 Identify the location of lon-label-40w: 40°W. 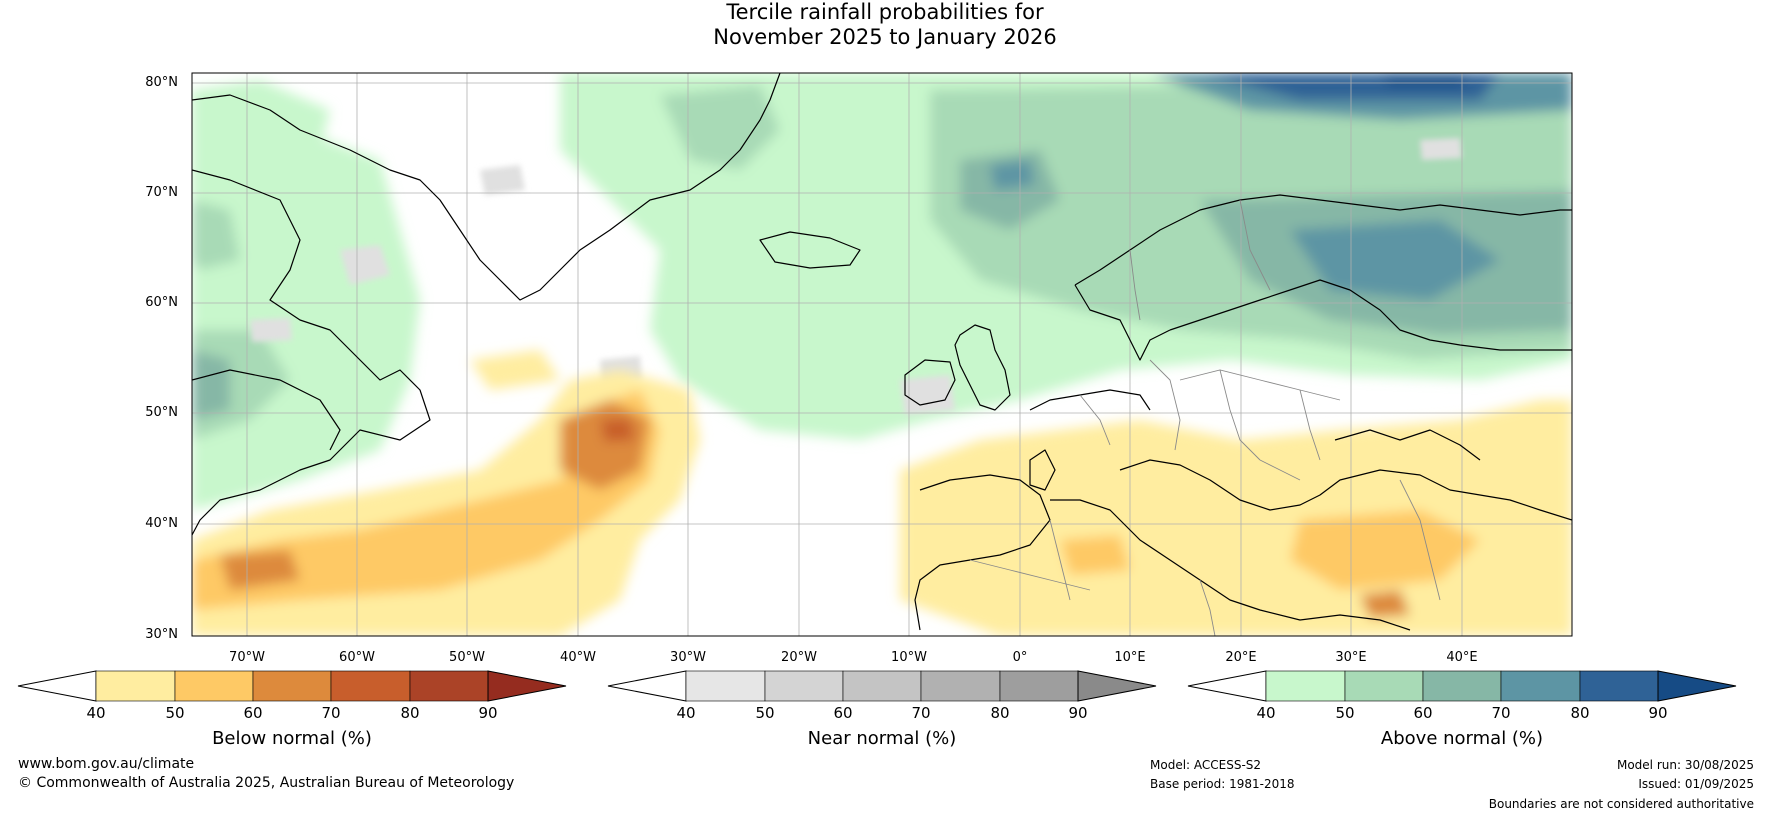
(578, 657).